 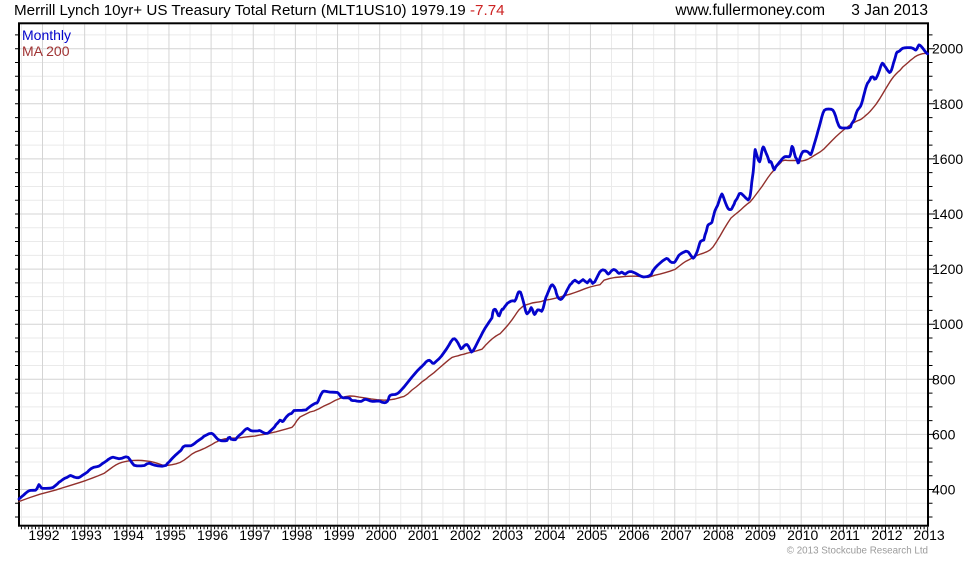 What do you see at coordinates (947, 324) in the screenshot?
I see `svg-text: 1000` at bounding box center [947, 324].